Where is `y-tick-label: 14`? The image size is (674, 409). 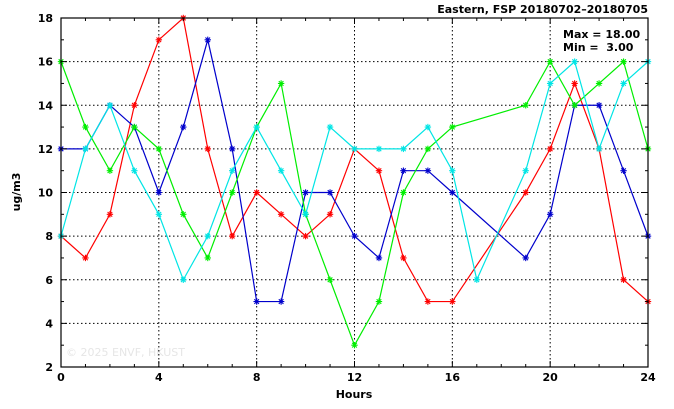 y-tick-label: 14 is located at coordinates (46, 105).